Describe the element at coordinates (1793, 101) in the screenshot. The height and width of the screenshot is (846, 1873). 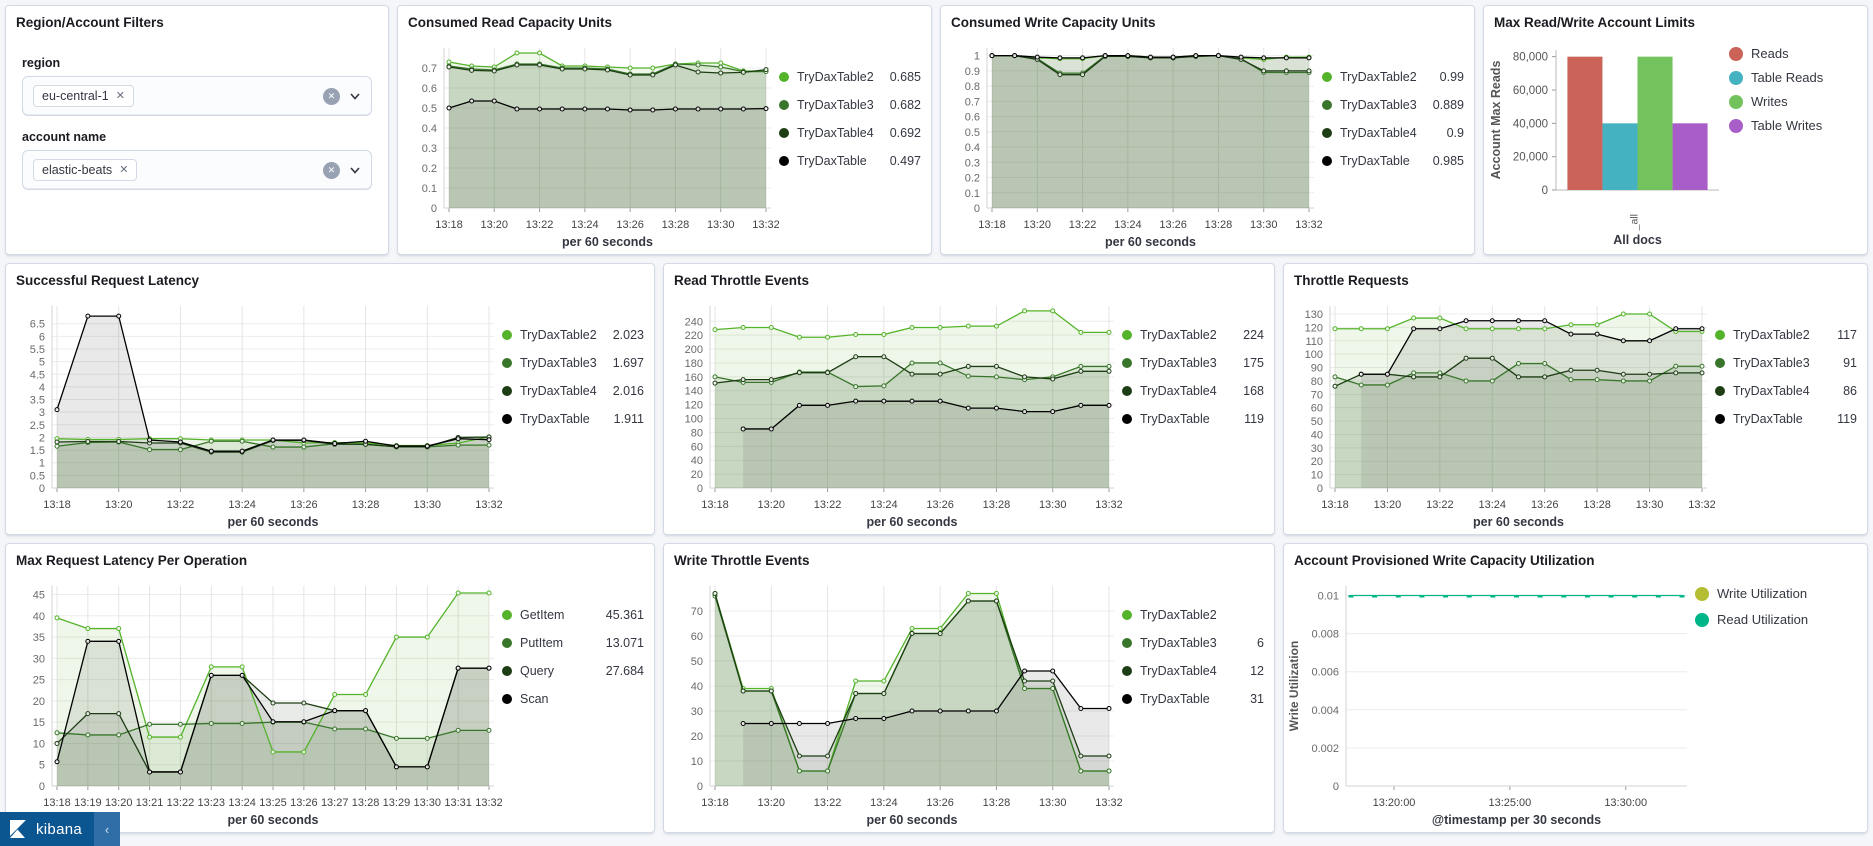
I see `legend-item: Writes` at that location.